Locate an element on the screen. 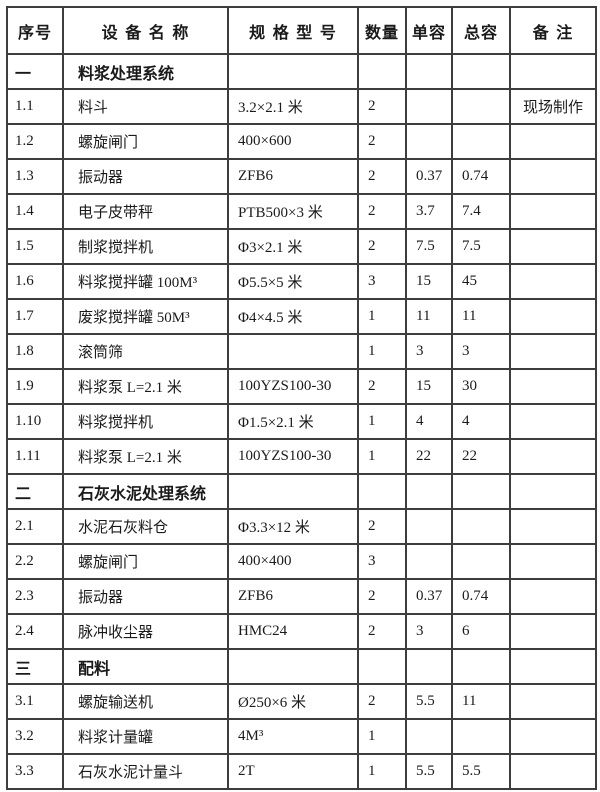 The image size is (600, 792). cell-spec: 100YZS100-30 is located at coordinates (293, 456).